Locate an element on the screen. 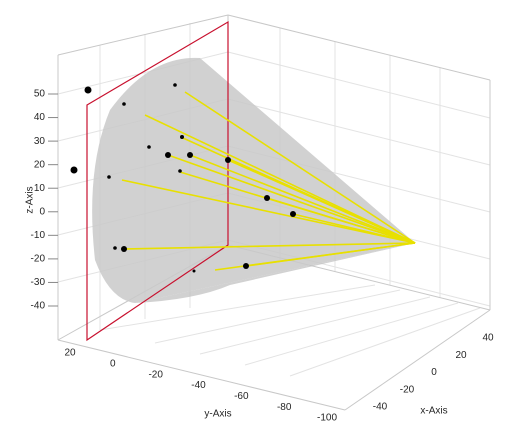 This screenshot has height=428, width=523. z-tick-label: -10 is located at coordinates (38, 235).